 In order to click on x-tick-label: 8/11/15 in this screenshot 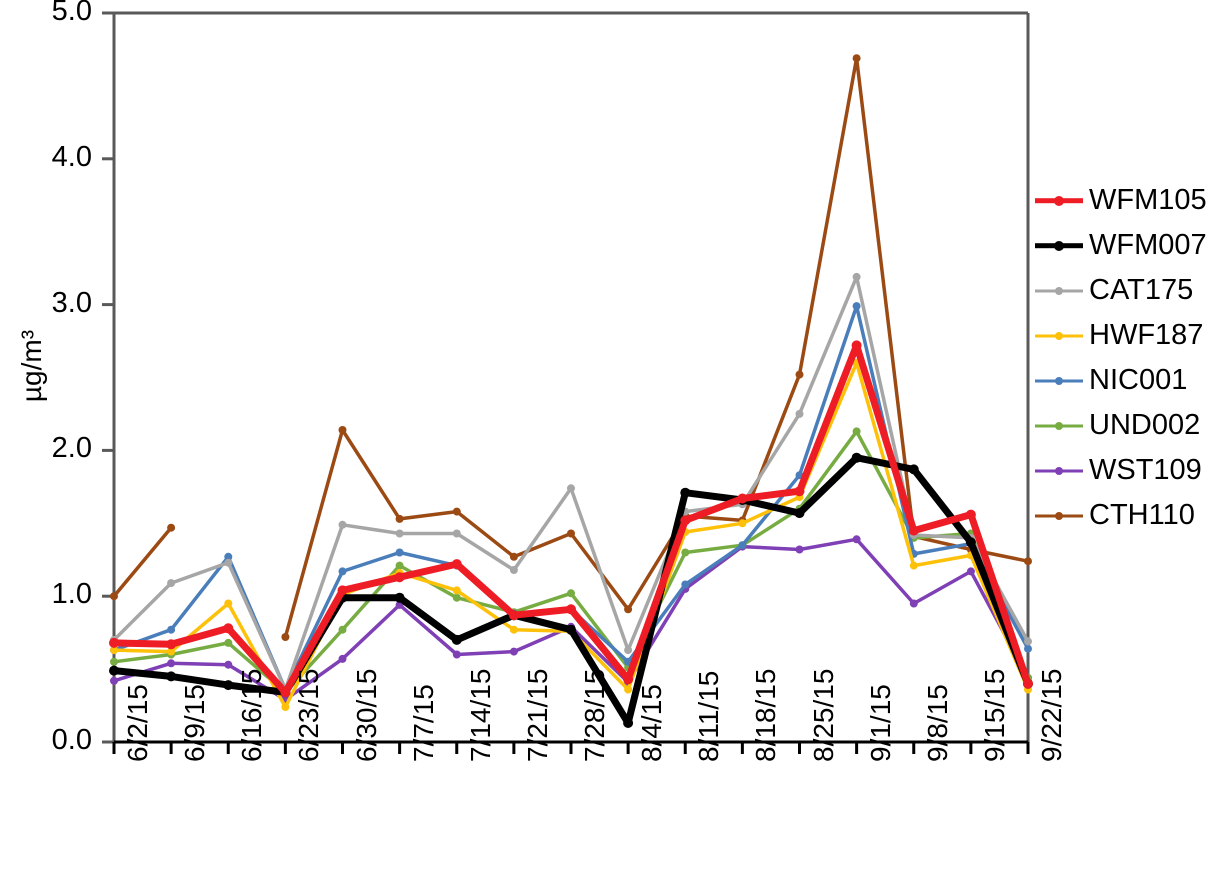, I will do `click(709, 716)`.